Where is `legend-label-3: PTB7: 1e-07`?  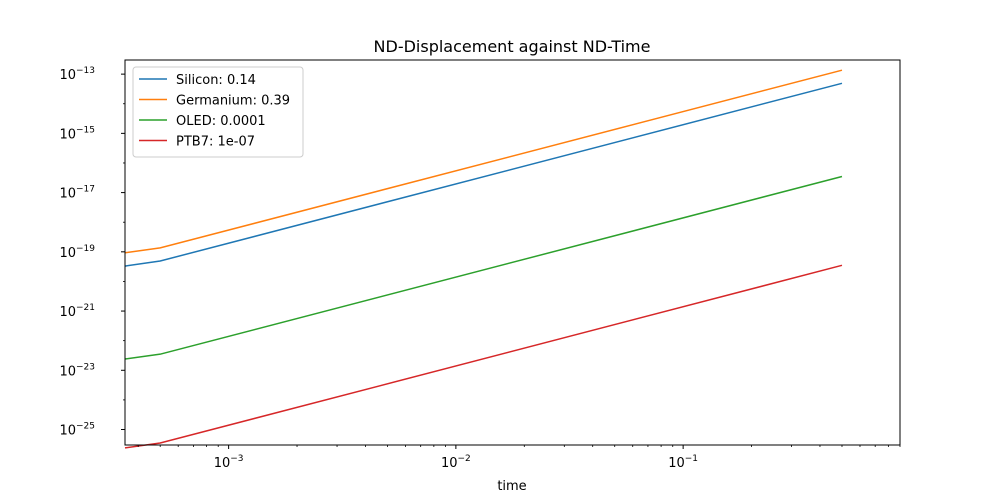
legend-label-3: PTB7: 1e-07 is located at coordinates (215, 142).